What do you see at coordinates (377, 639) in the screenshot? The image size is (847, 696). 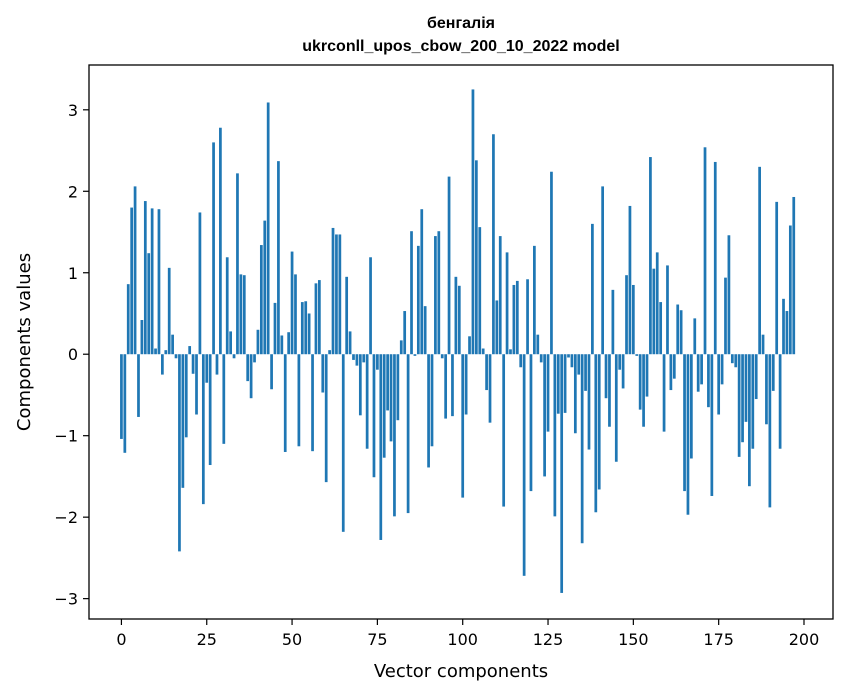 I see `x-tick-label: 75` at bounding box center [377, 639].